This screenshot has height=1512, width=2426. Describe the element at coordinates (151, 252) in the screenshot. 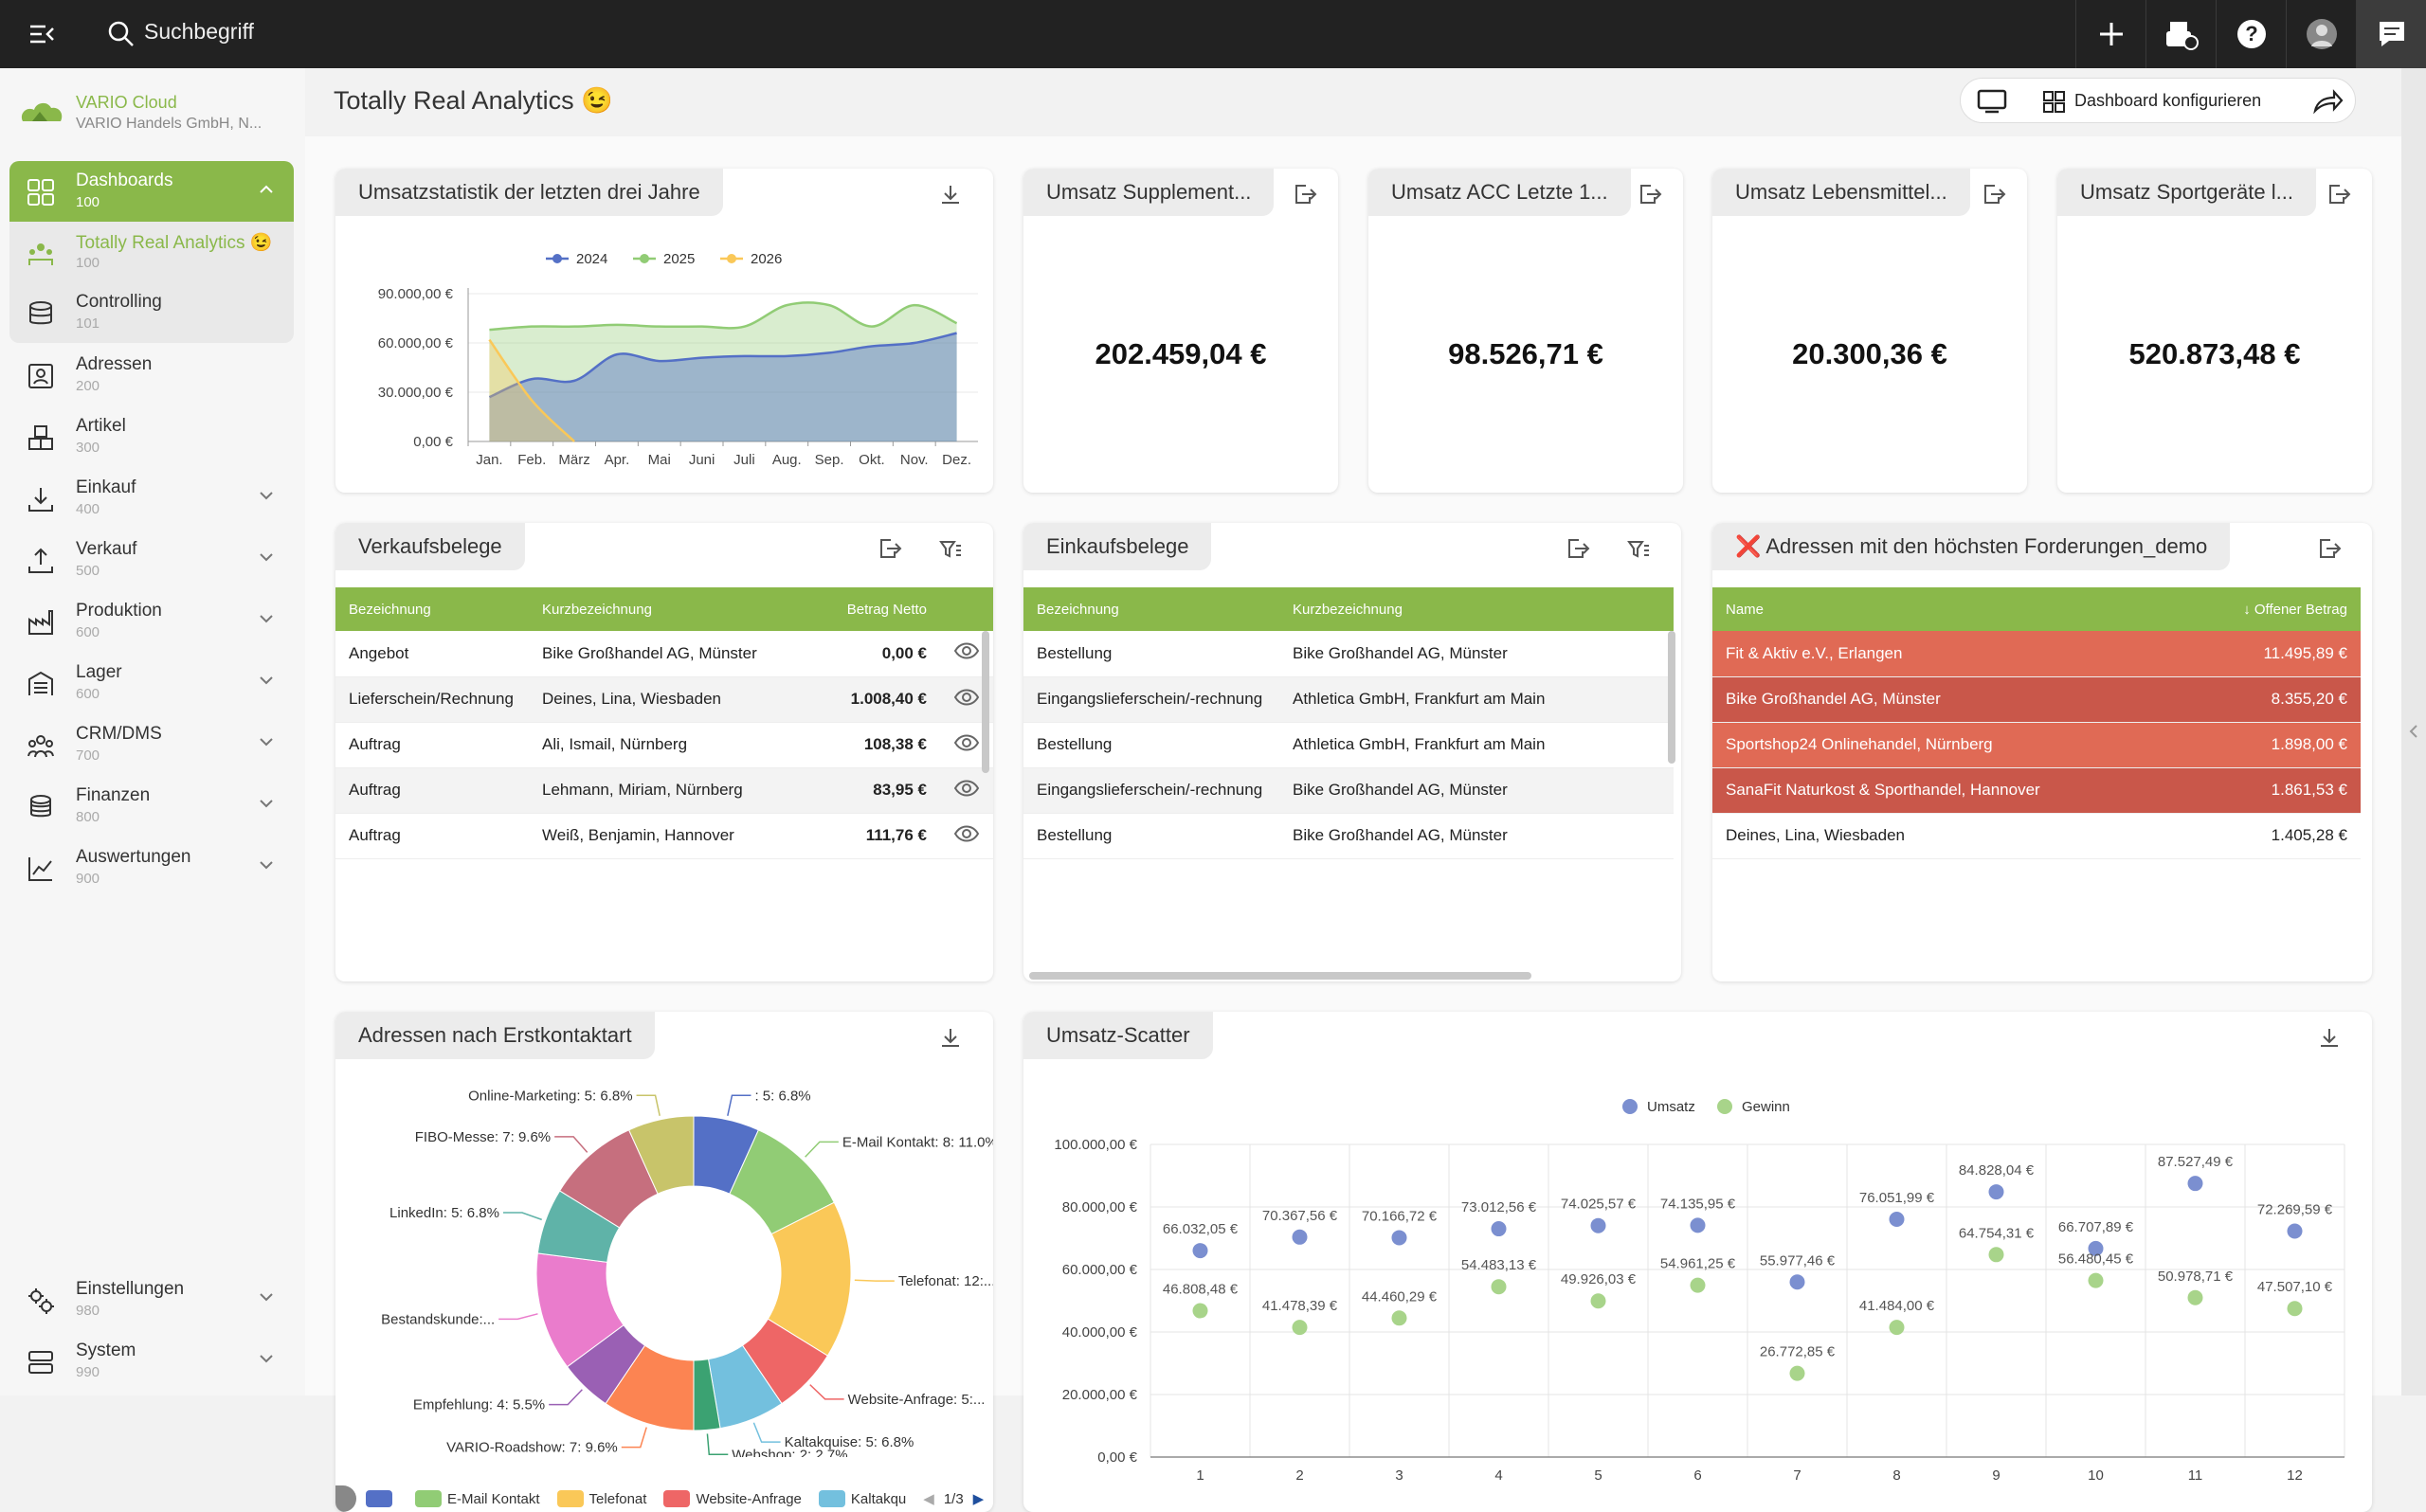

I see `sidebar-item-totally-real-analytics: Totally Real Analytics 😉 100` at that location.